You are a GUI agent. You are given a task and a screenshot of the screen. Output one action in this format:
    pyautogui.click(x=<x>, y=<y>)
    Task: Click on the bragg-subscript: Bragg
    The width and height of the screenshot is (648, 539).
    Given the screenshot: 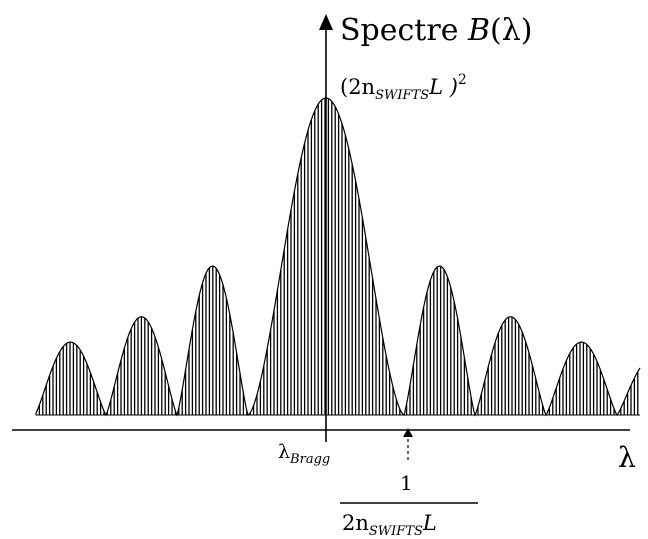 What is the action you would take?
    pyautogui.click(x=309, y=459)
    